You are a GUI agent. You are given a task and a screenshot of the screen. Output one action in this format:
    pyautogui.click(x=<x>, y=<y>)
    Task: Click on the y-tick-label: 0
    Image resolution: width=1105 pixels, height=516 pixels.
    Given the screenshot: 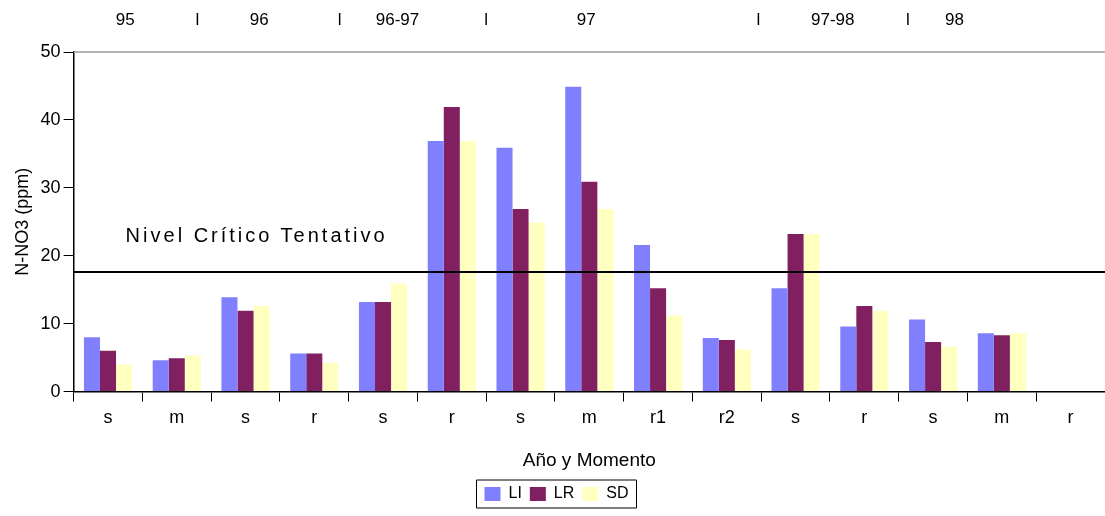 What is the action you would take?
    pyautogui.click(x=55, y=390)
    